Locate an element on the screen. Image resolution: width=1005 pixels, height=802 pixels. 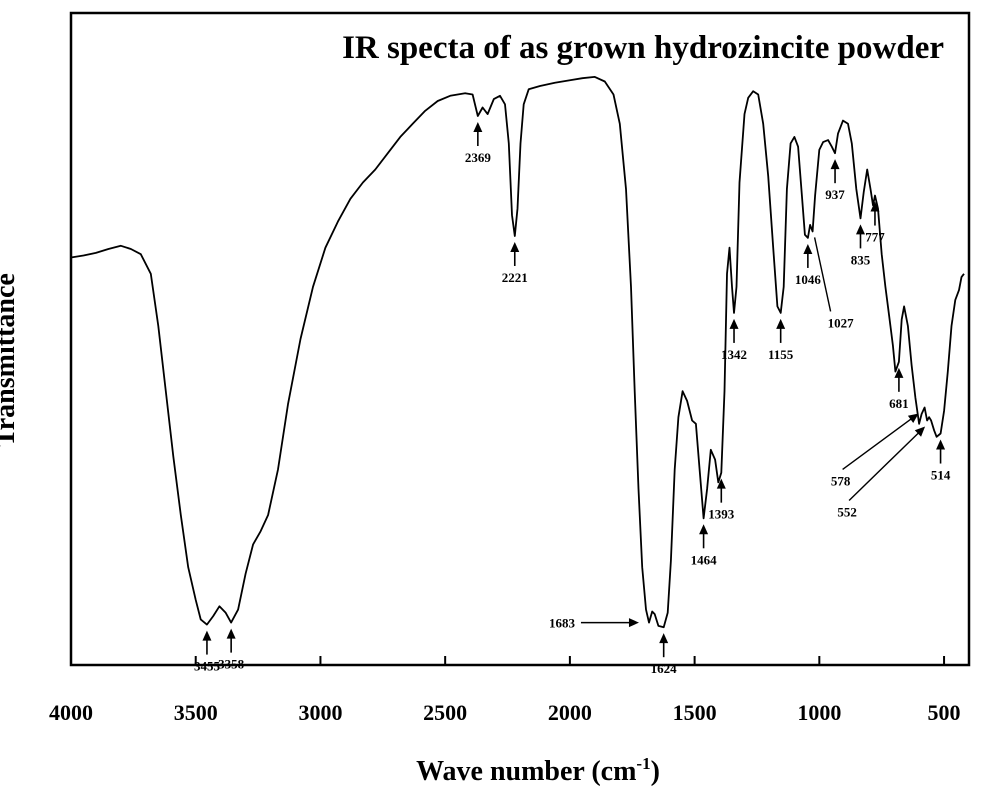
peak-label: 681 is located at coordinates (899, 403).